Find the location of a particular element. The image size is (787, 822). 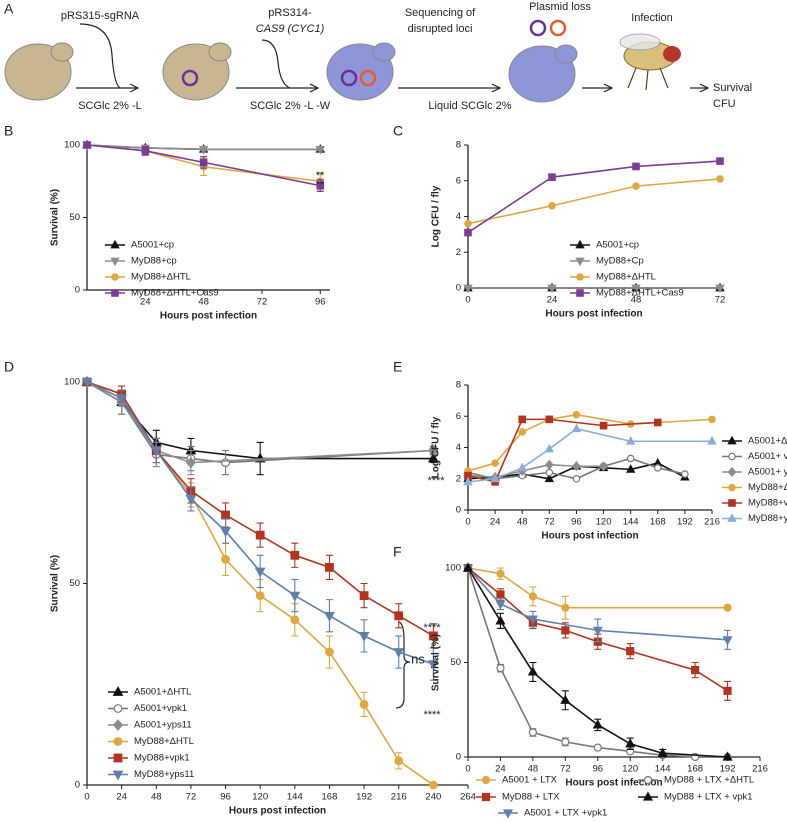

annotation: **** is located at coordinates (436, 481).